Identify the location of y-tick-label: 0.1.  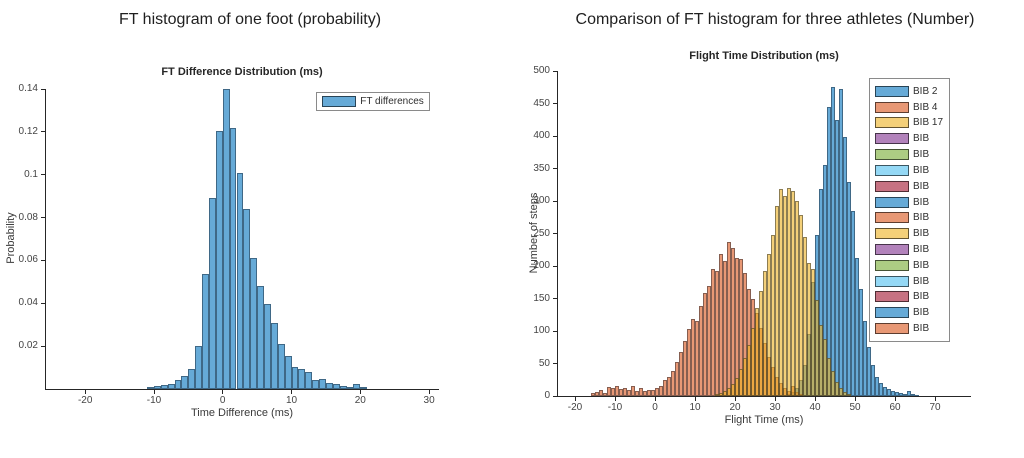
(31, 174).